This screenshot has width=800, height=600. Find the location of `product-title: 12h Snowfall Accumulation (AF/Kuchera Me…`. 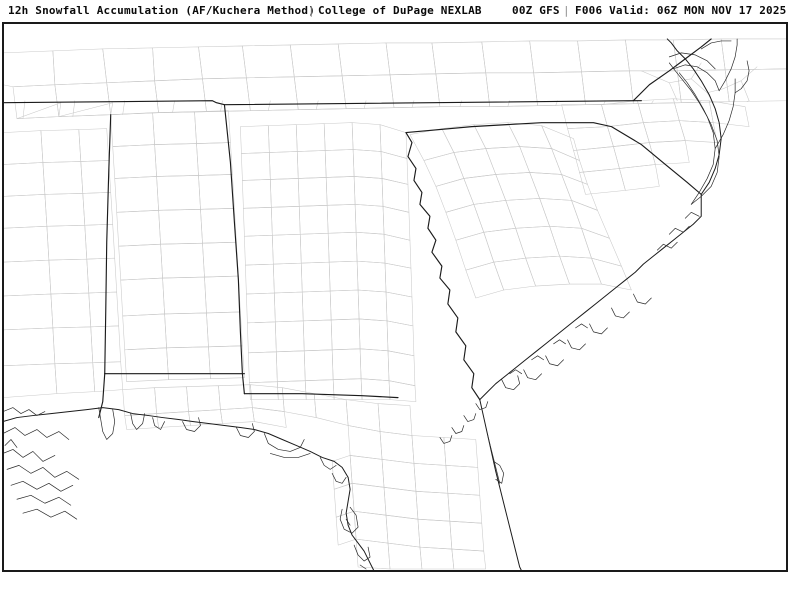

product-title: 12h Snowfall Accumulation (AF/Kuchera Me… is located at coordinates (162, 10).